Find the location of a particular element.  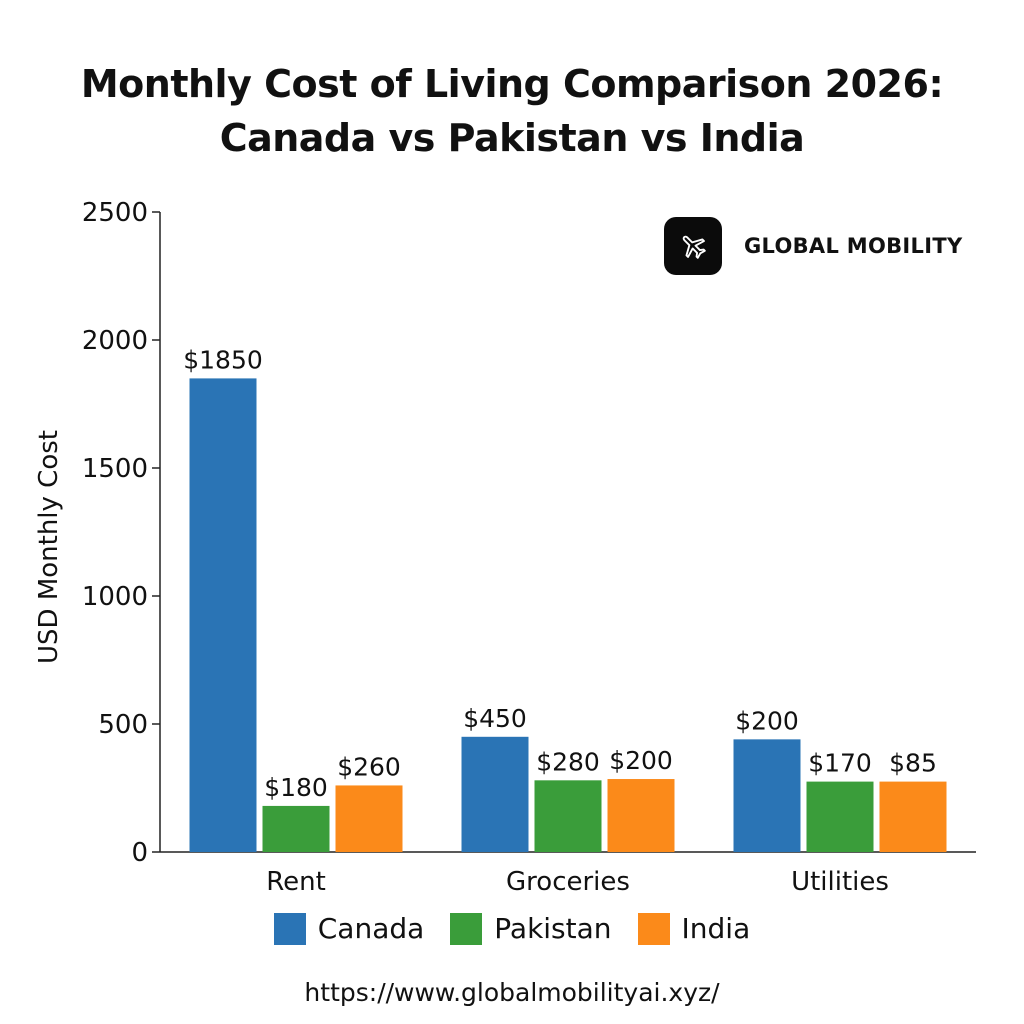

bar-utilities-india is located at coordinates (913, 816).